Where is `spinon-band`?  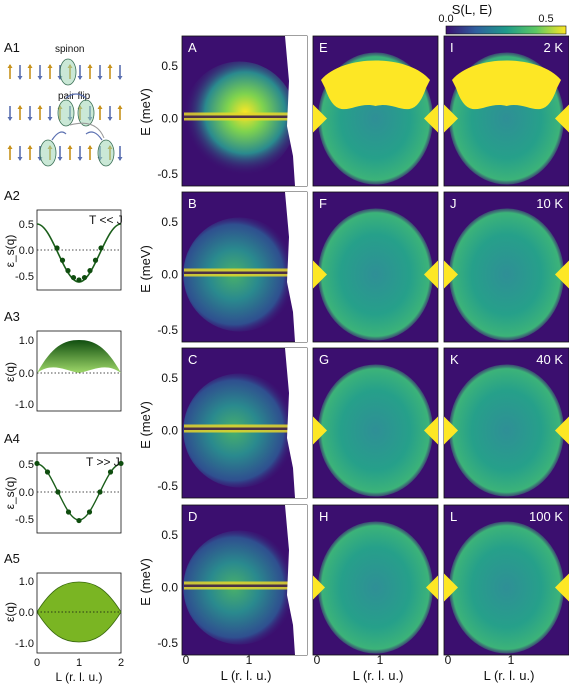
spinon-band is located at coordinates (506, 85).